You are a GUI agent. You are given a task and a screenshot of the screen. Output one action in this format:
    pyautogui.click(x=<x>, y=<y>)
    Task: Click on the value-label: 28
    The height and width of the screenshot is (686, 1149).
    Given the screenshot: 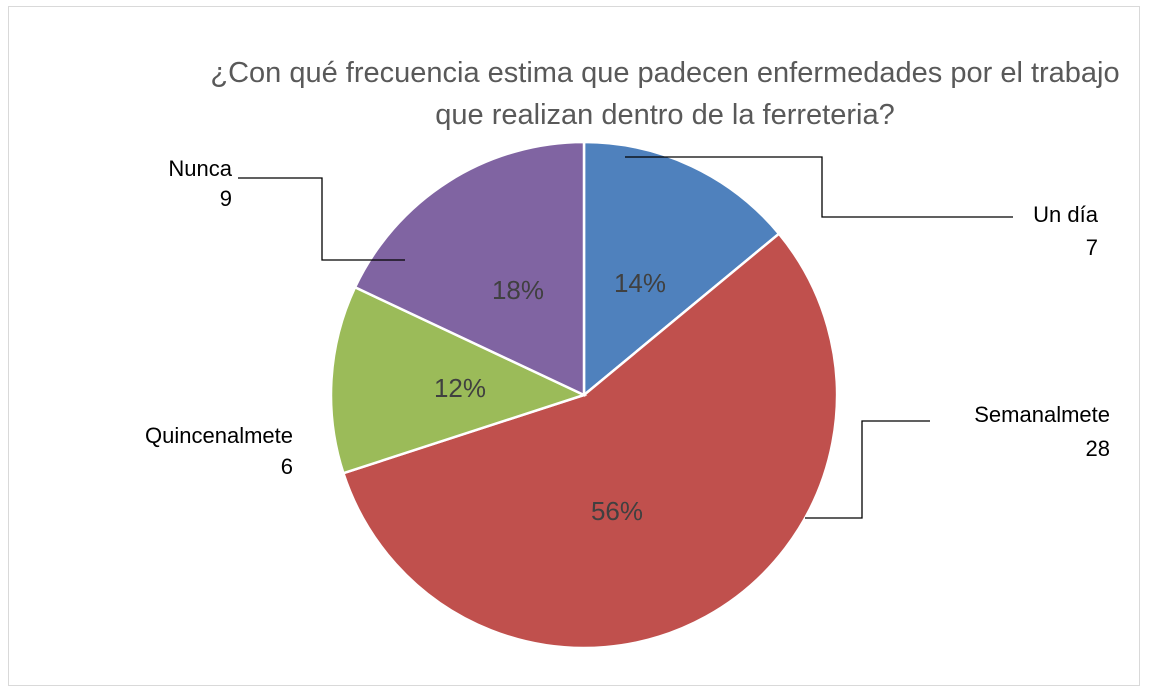 What is the action you would take?
    pyautogui.click(x=1098, y=448)
    